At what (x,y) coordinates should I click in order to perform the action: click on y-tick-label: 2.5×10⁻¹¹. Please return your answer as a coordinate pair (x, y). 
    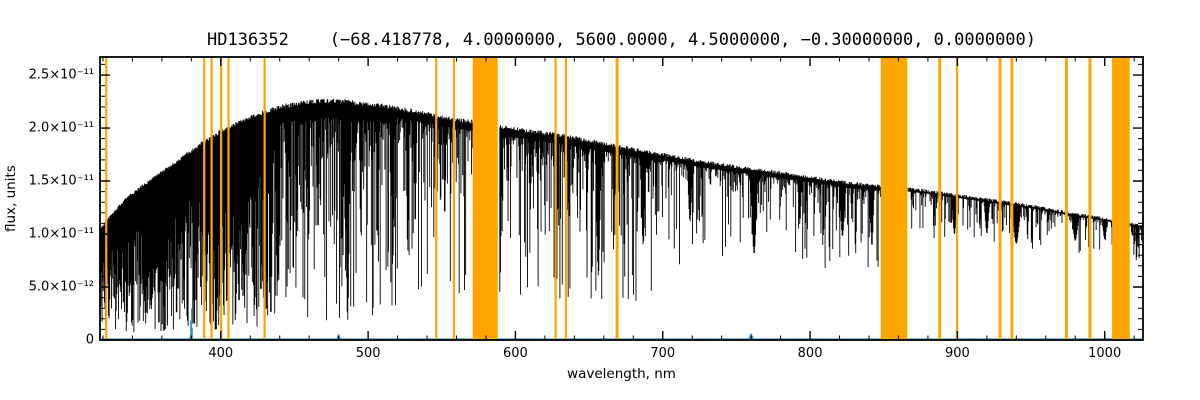
    Looking at the image, I should click on (61, 75).